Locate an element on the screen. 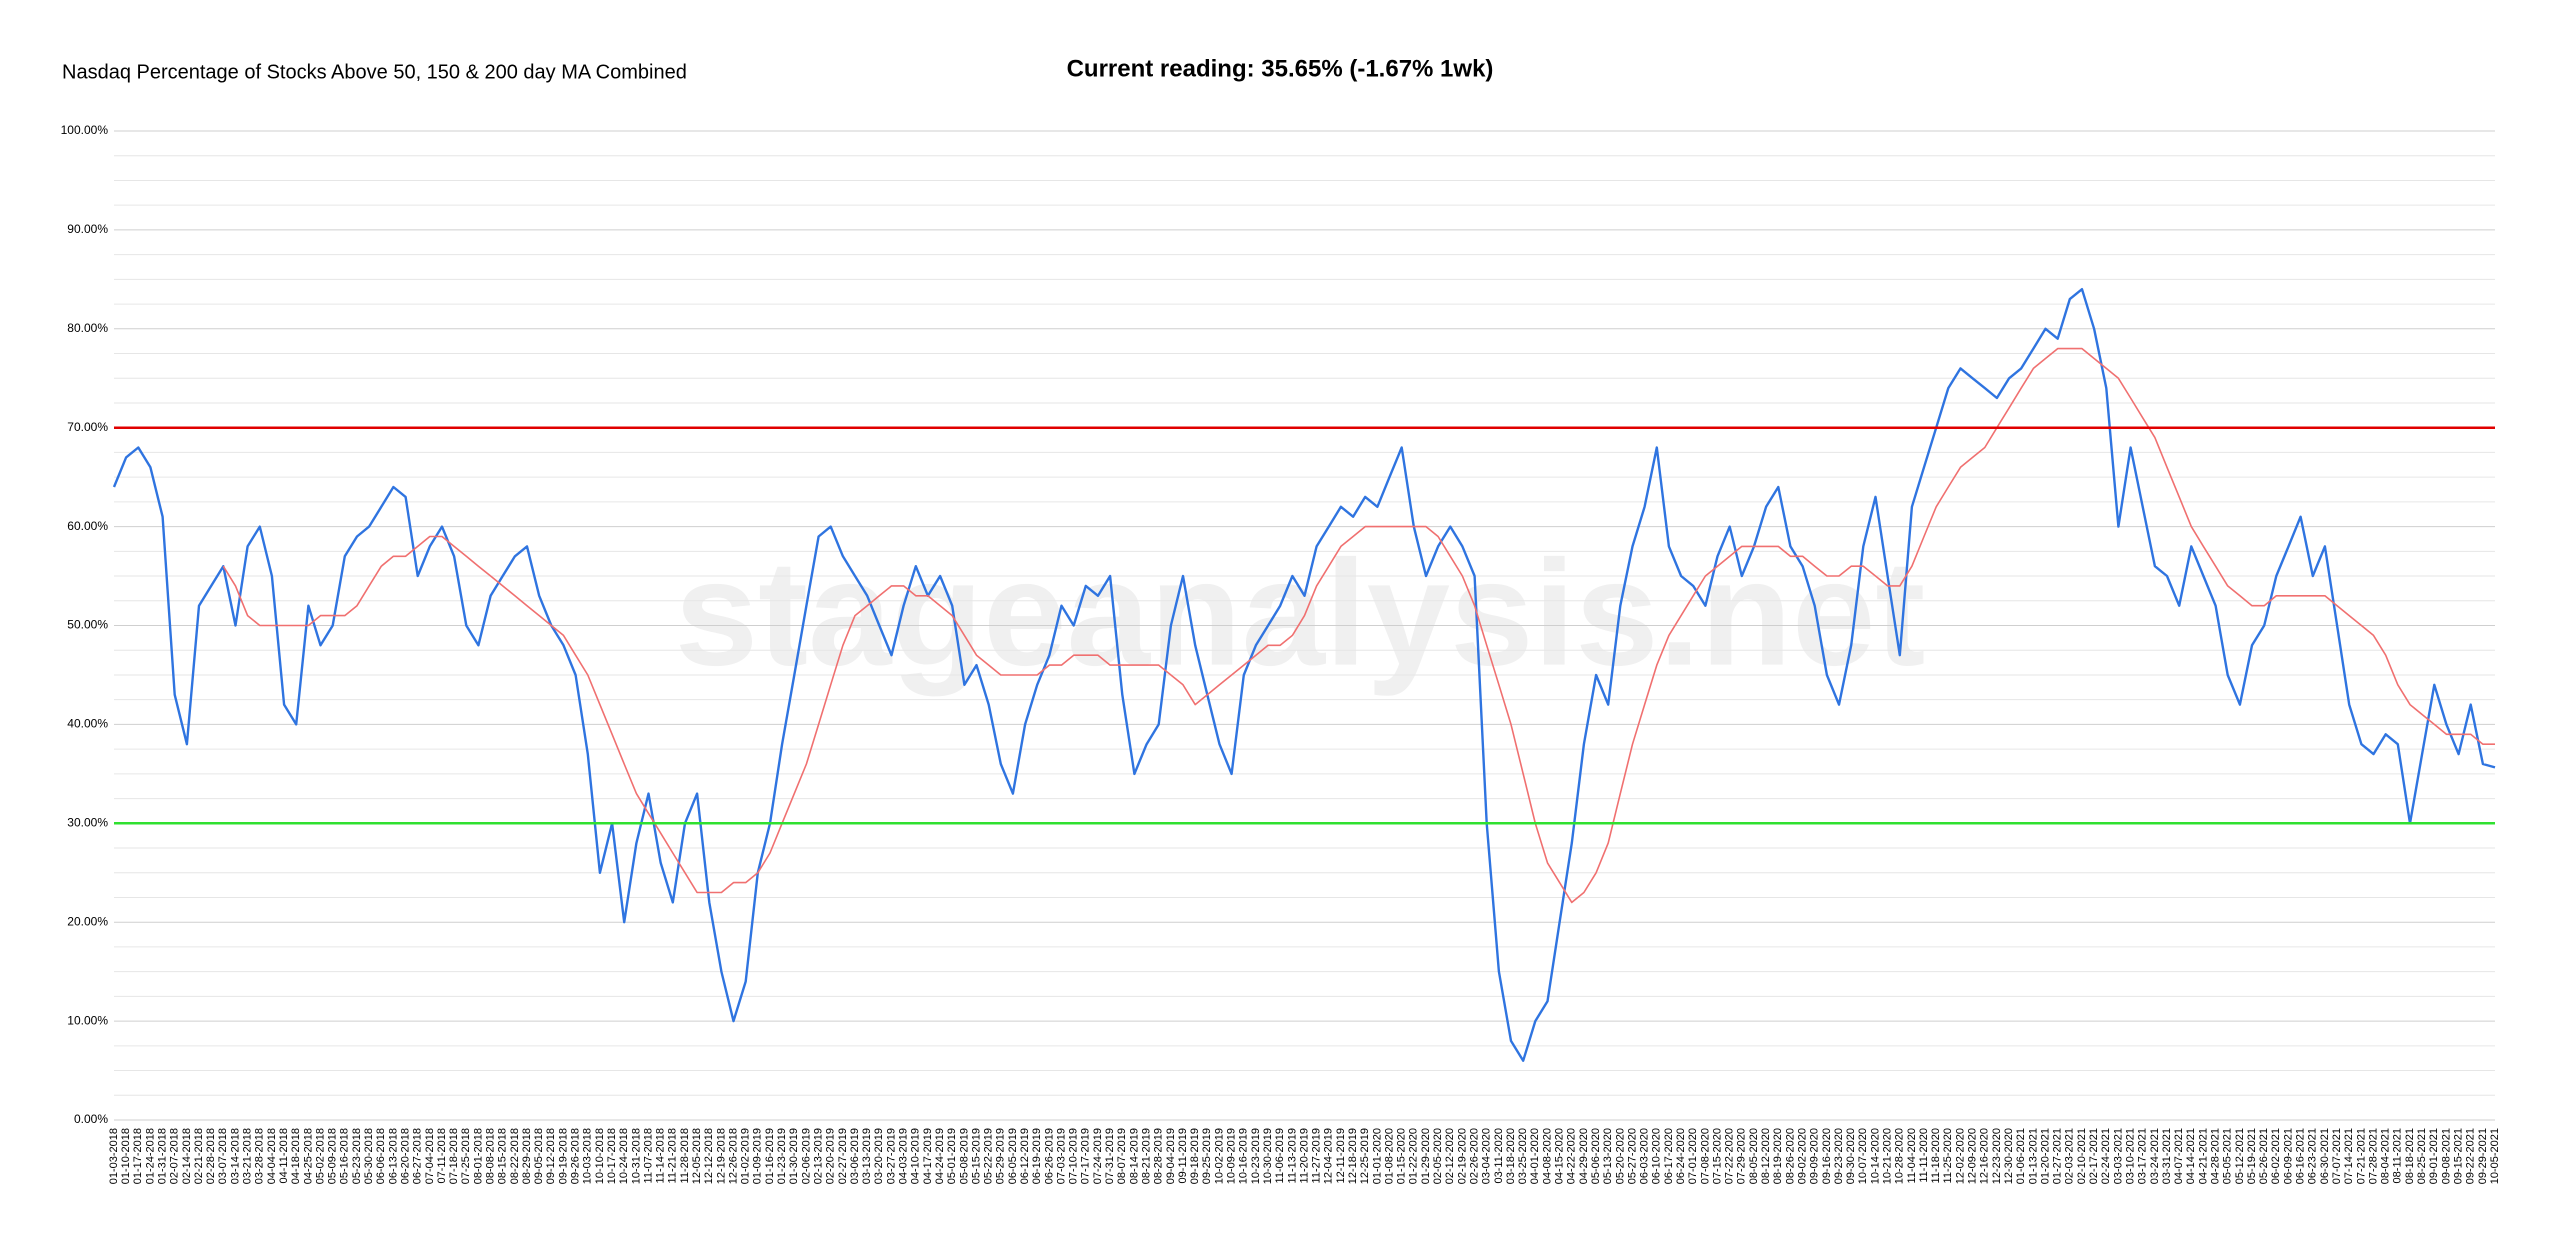  x-tick-label: 09-22-2021 is located at coordinates (2471, 1156).